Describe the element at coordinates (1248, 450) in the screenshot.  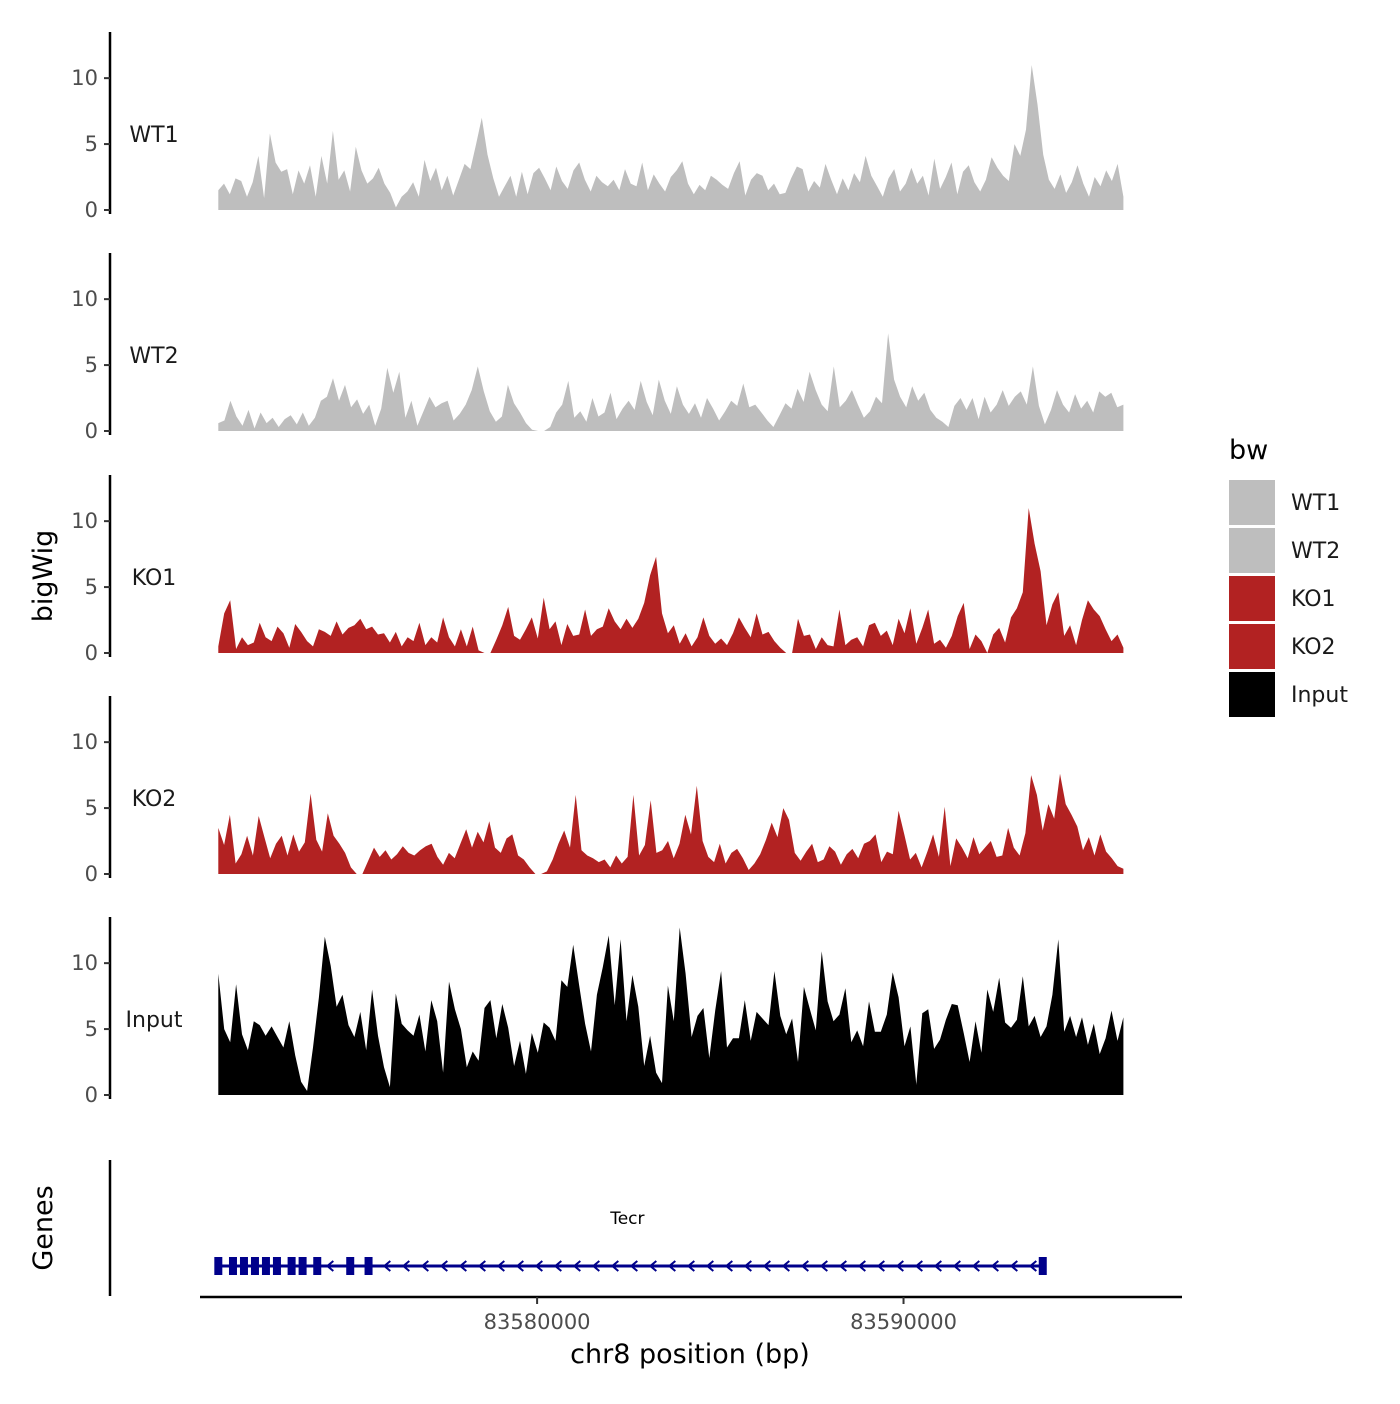
I see `legend-title: bw` at that location.